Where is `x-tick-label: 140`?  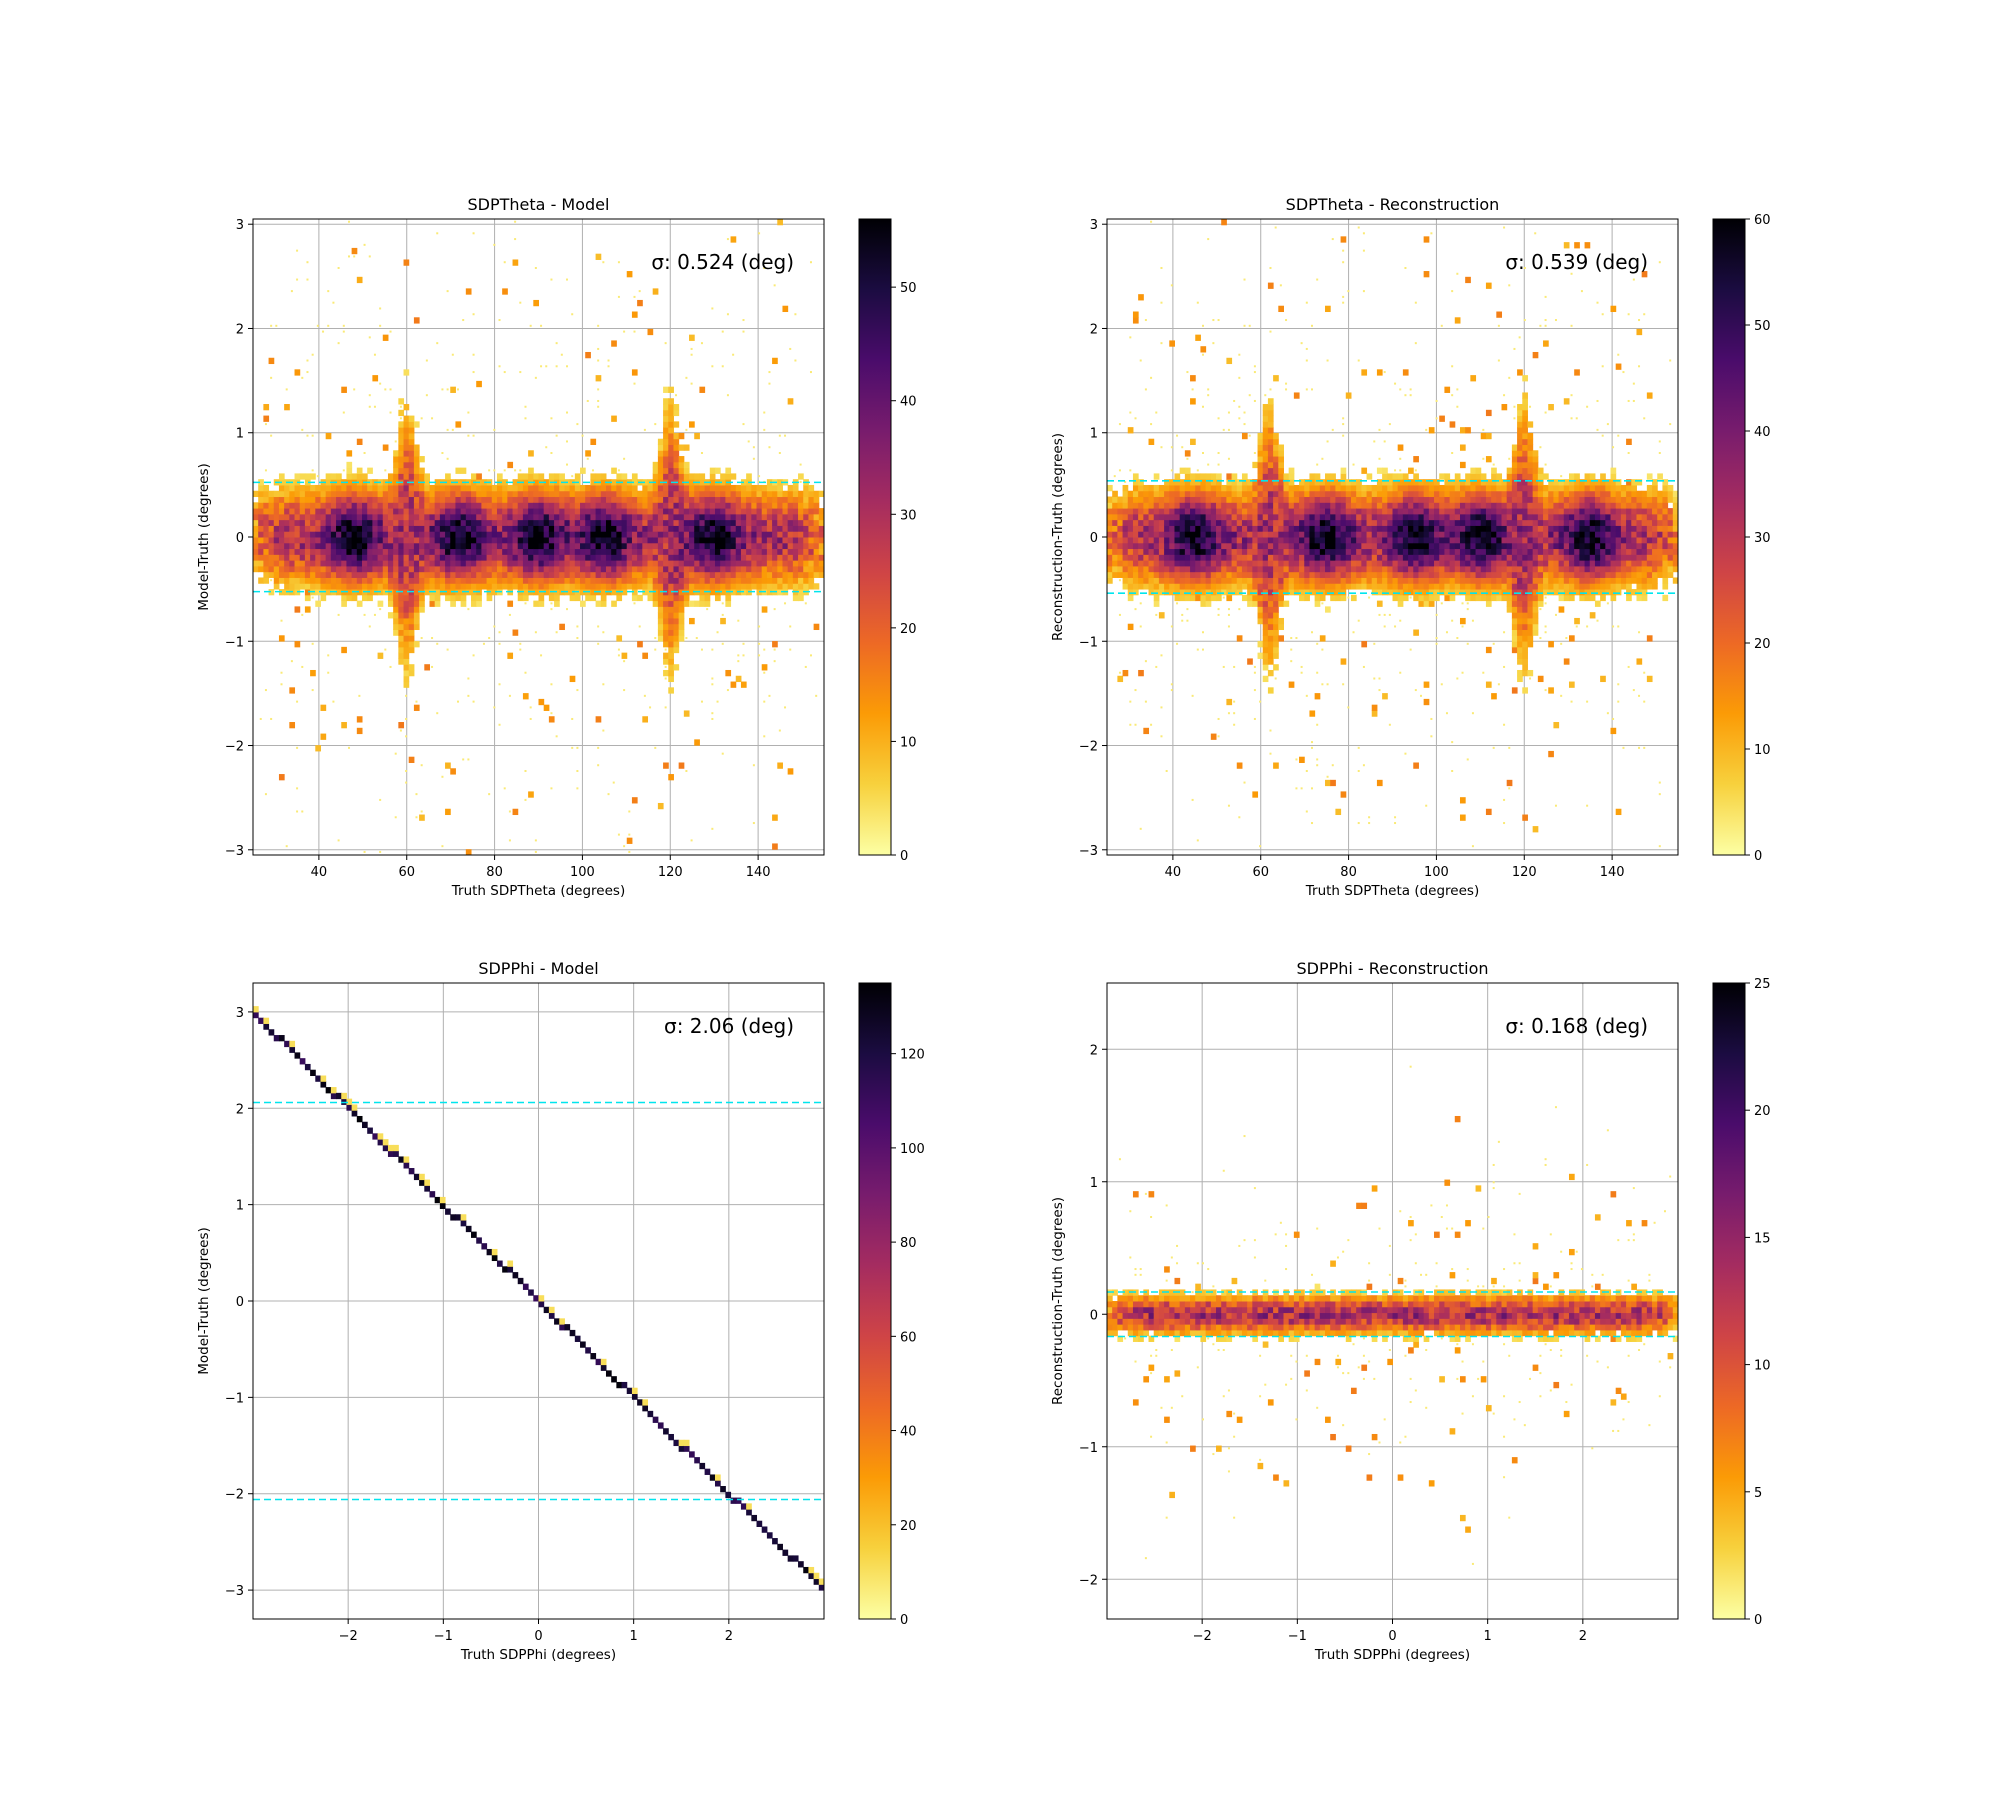 x-tick-label: 140 is located at coordinates (758, 872).